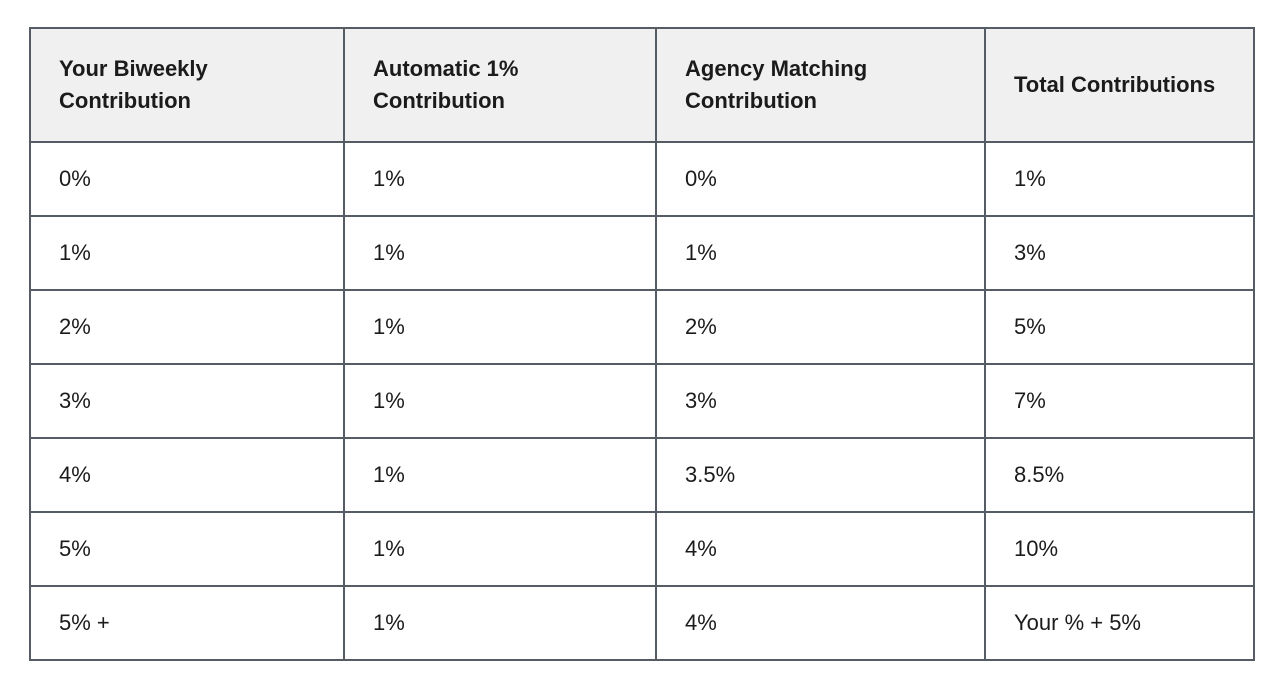 This screenshot has width=1276, height=688. What do you see at coordinates (1119, 623) in the screenshot?
I see `table-cell: Your % + 5%` at bounding box center [1119, 623].